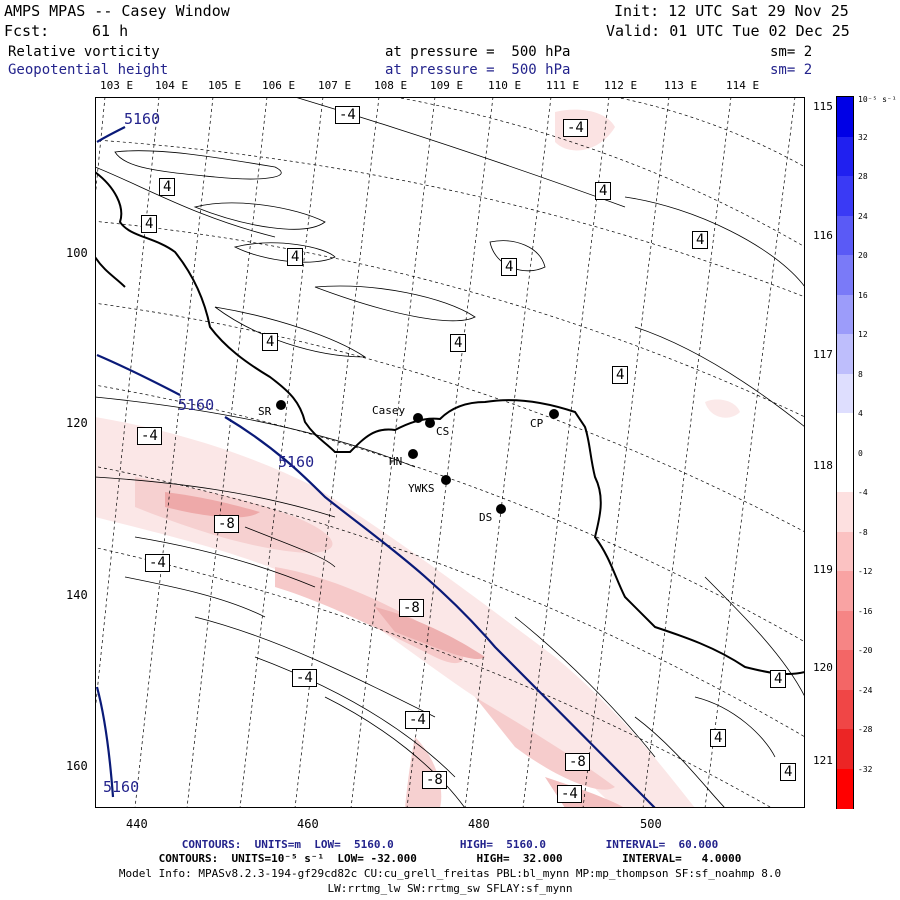 The image size is (900, 900). Describe the element at coordinates (117, 11) in the screenshot. I see `app-title: AMPS MPAS -- Casey Window` at that location.